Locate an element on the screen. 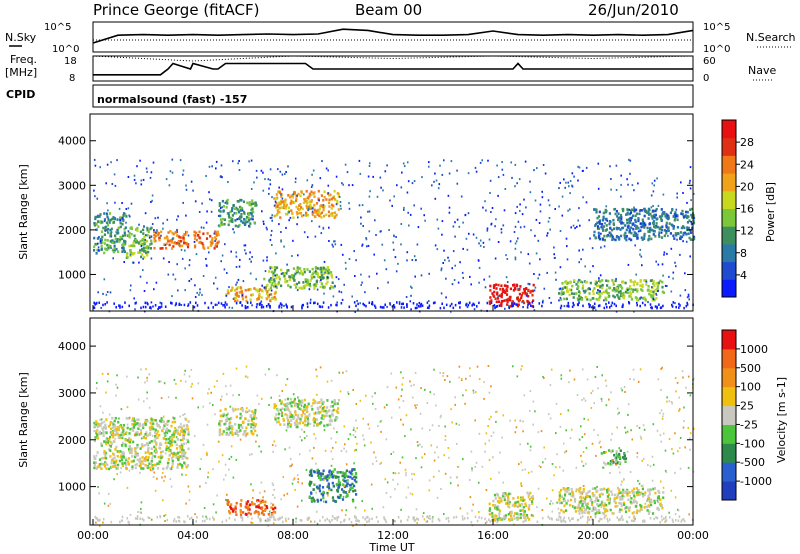 The image size is (800, 554). cpid-label: CPID is located at coordinates (20, 94).